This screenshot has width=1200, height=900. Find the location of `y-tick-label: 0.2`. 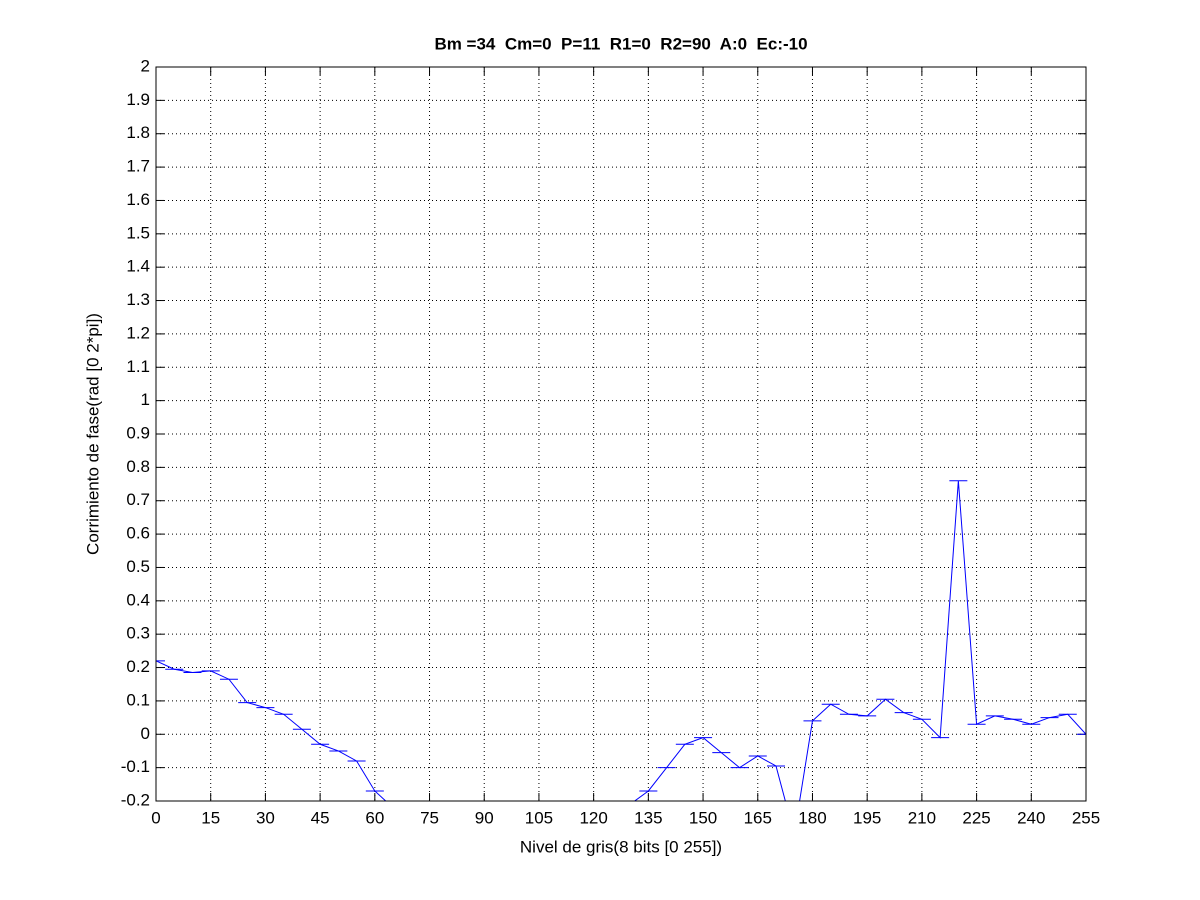

y-tick-label: 0.2 is located at coordinates (138, 666).